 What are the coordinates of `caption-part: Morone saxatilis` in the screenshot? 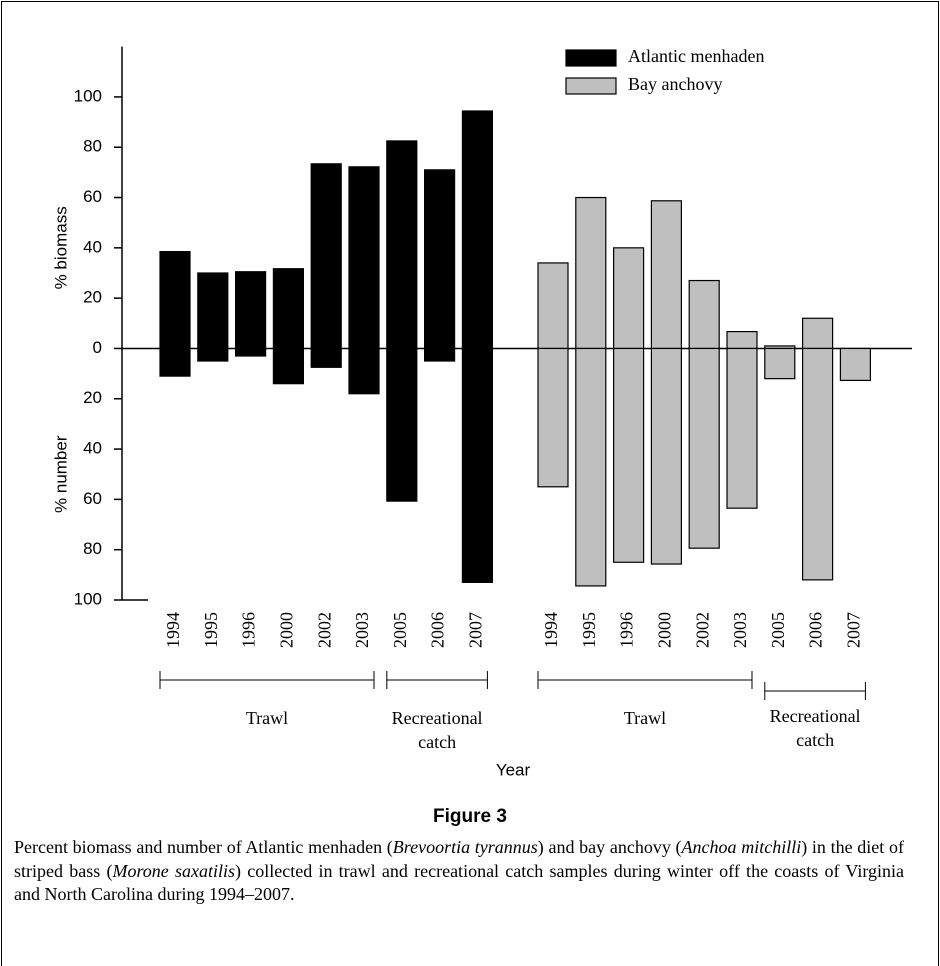 It's located at (174, 870).